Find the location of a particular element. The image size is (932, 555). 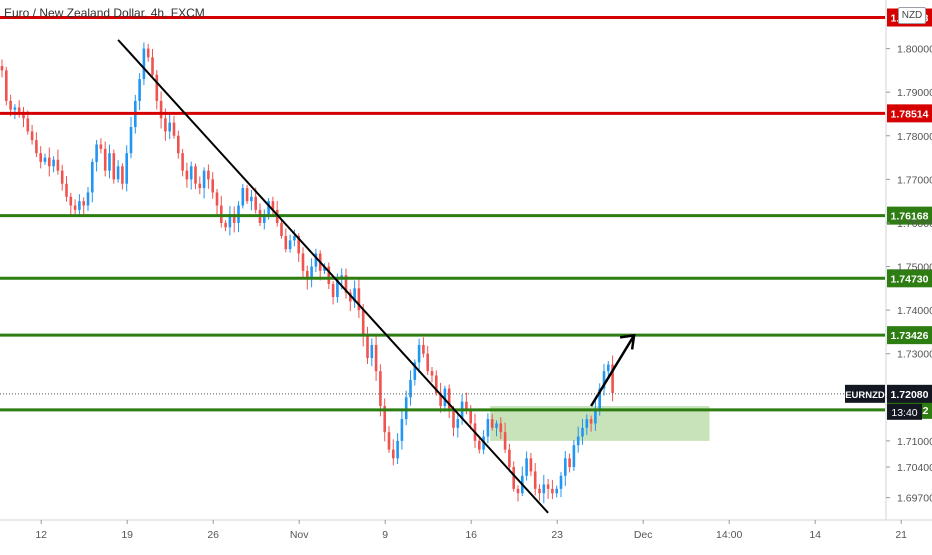

price-tick-label: 1.73000 is located at coordinates (914, 355).